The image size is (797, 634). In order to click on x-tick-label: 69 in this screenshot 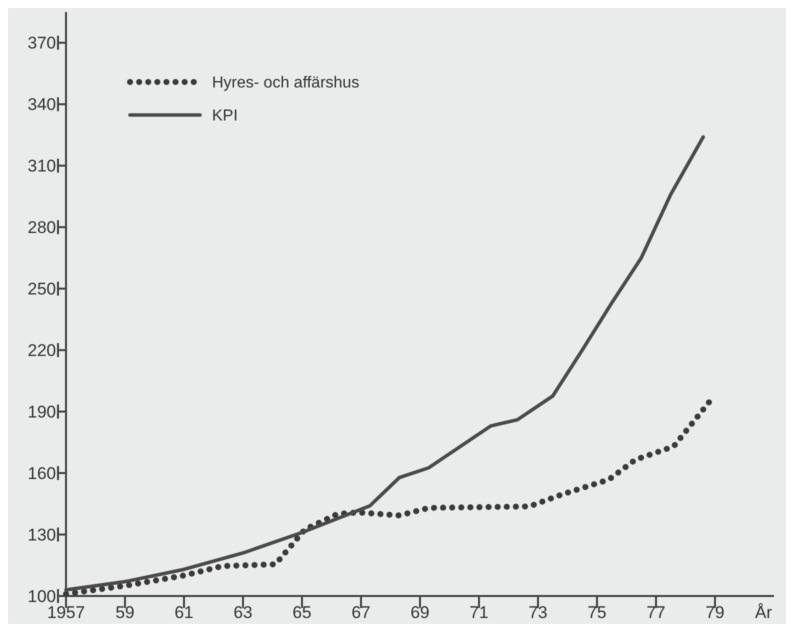, I will do `click(420, 612)`.